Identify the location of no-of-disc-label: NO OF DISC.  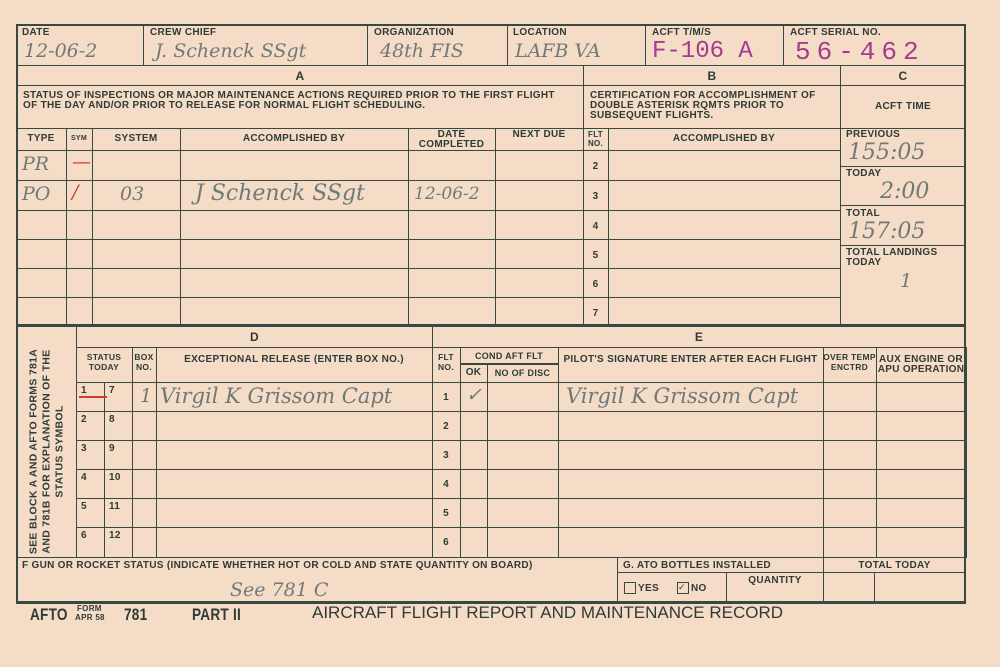
(522, 373).